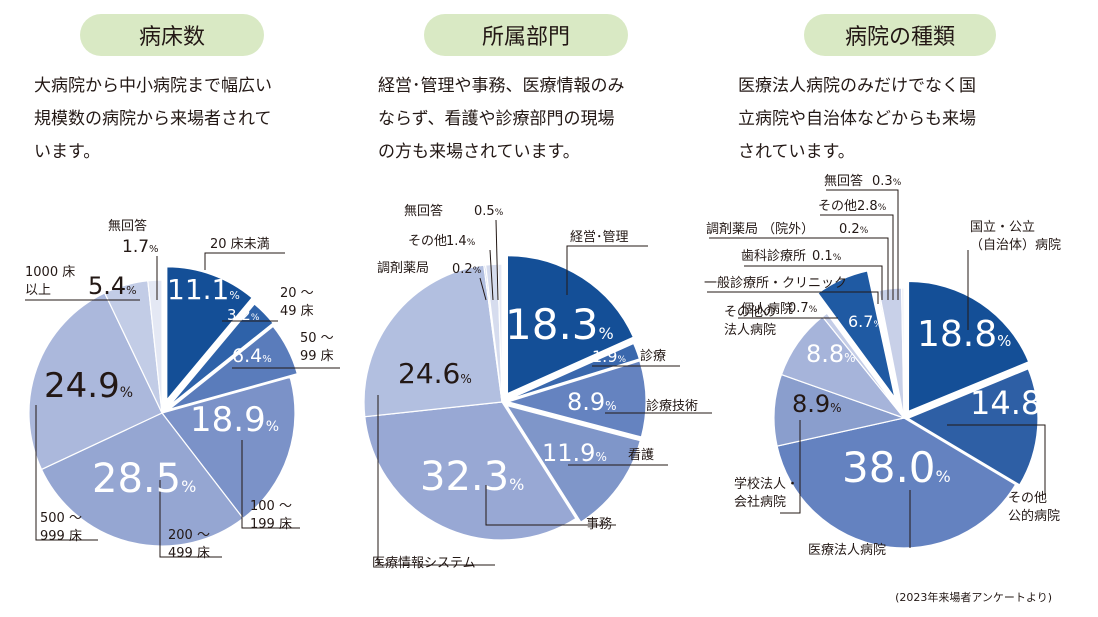 The image size is (1098, 617). I want to click on category-label-line: 499 床, so click(189, 553).